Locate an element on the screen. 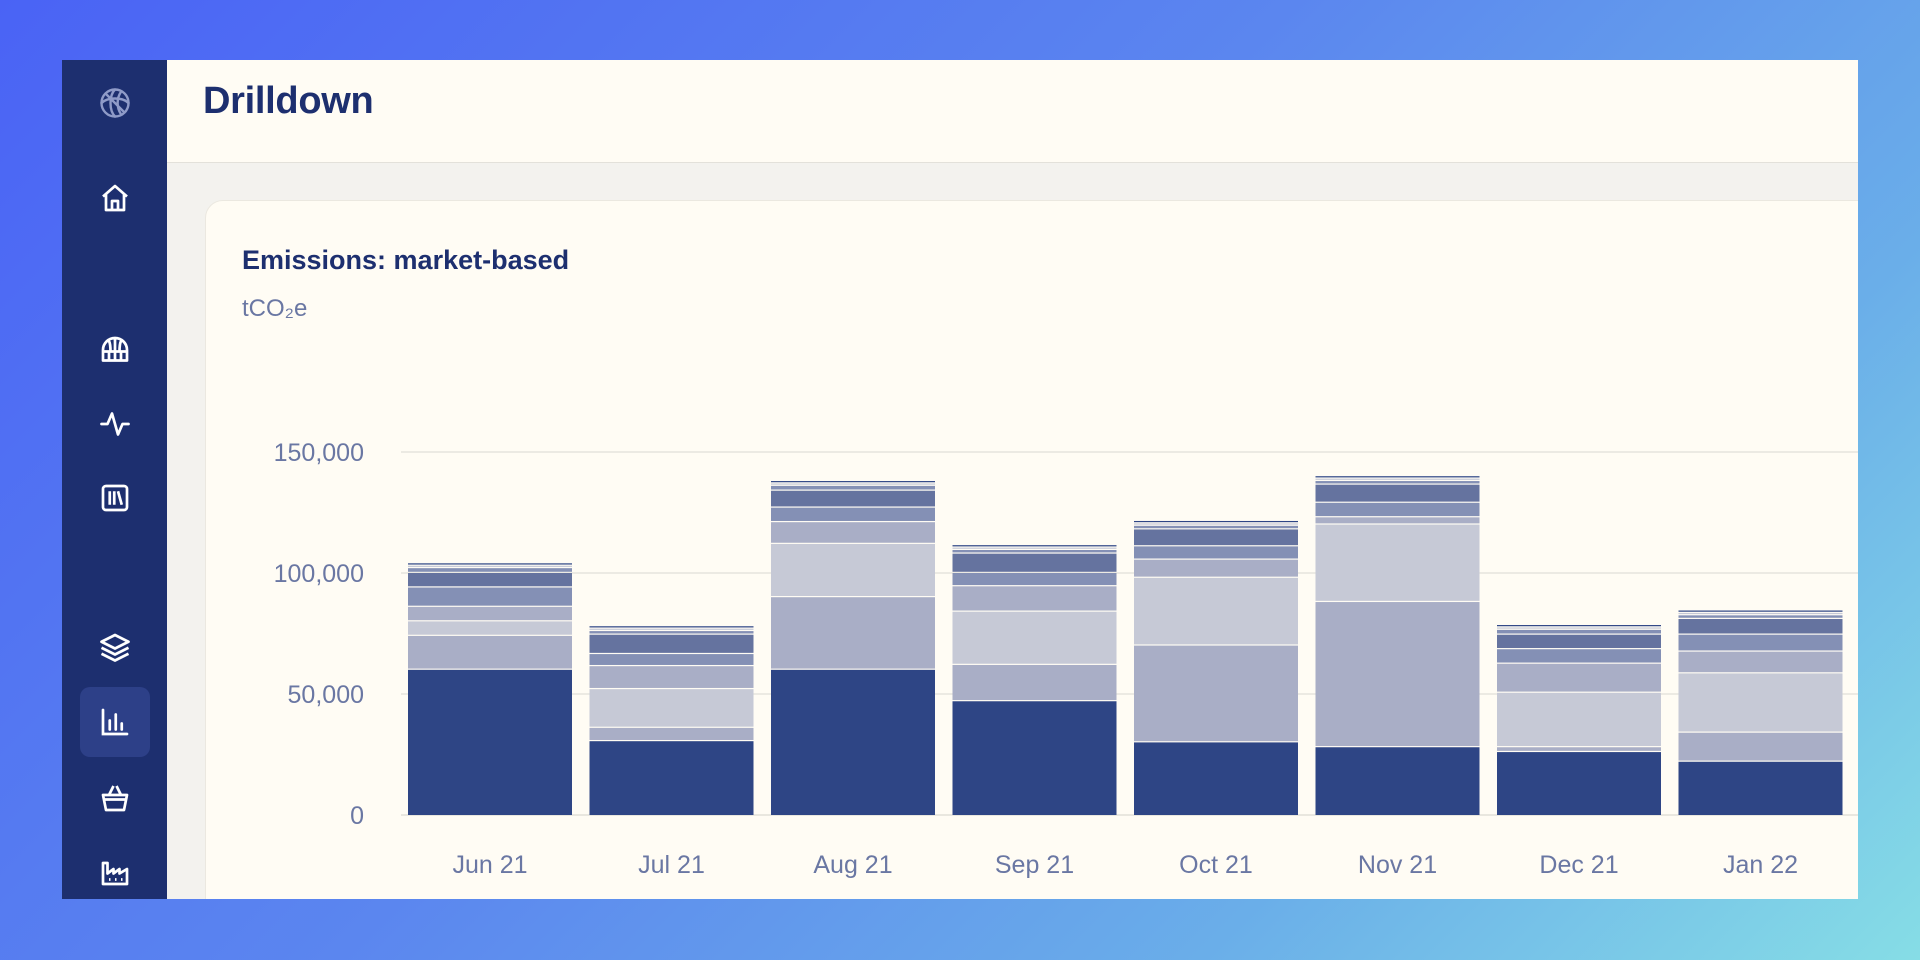  sidebar-item-layers is located at coordinates (115, 647).